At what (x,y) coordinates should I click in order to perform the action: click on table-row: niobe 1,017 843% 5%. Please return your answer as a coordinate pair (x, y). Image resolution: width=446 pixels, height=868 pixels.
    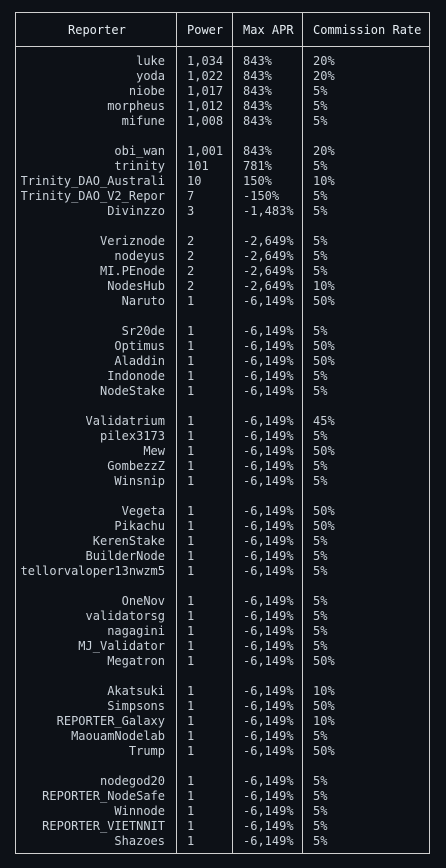
    Looking at the image, I should click on (222, 91).